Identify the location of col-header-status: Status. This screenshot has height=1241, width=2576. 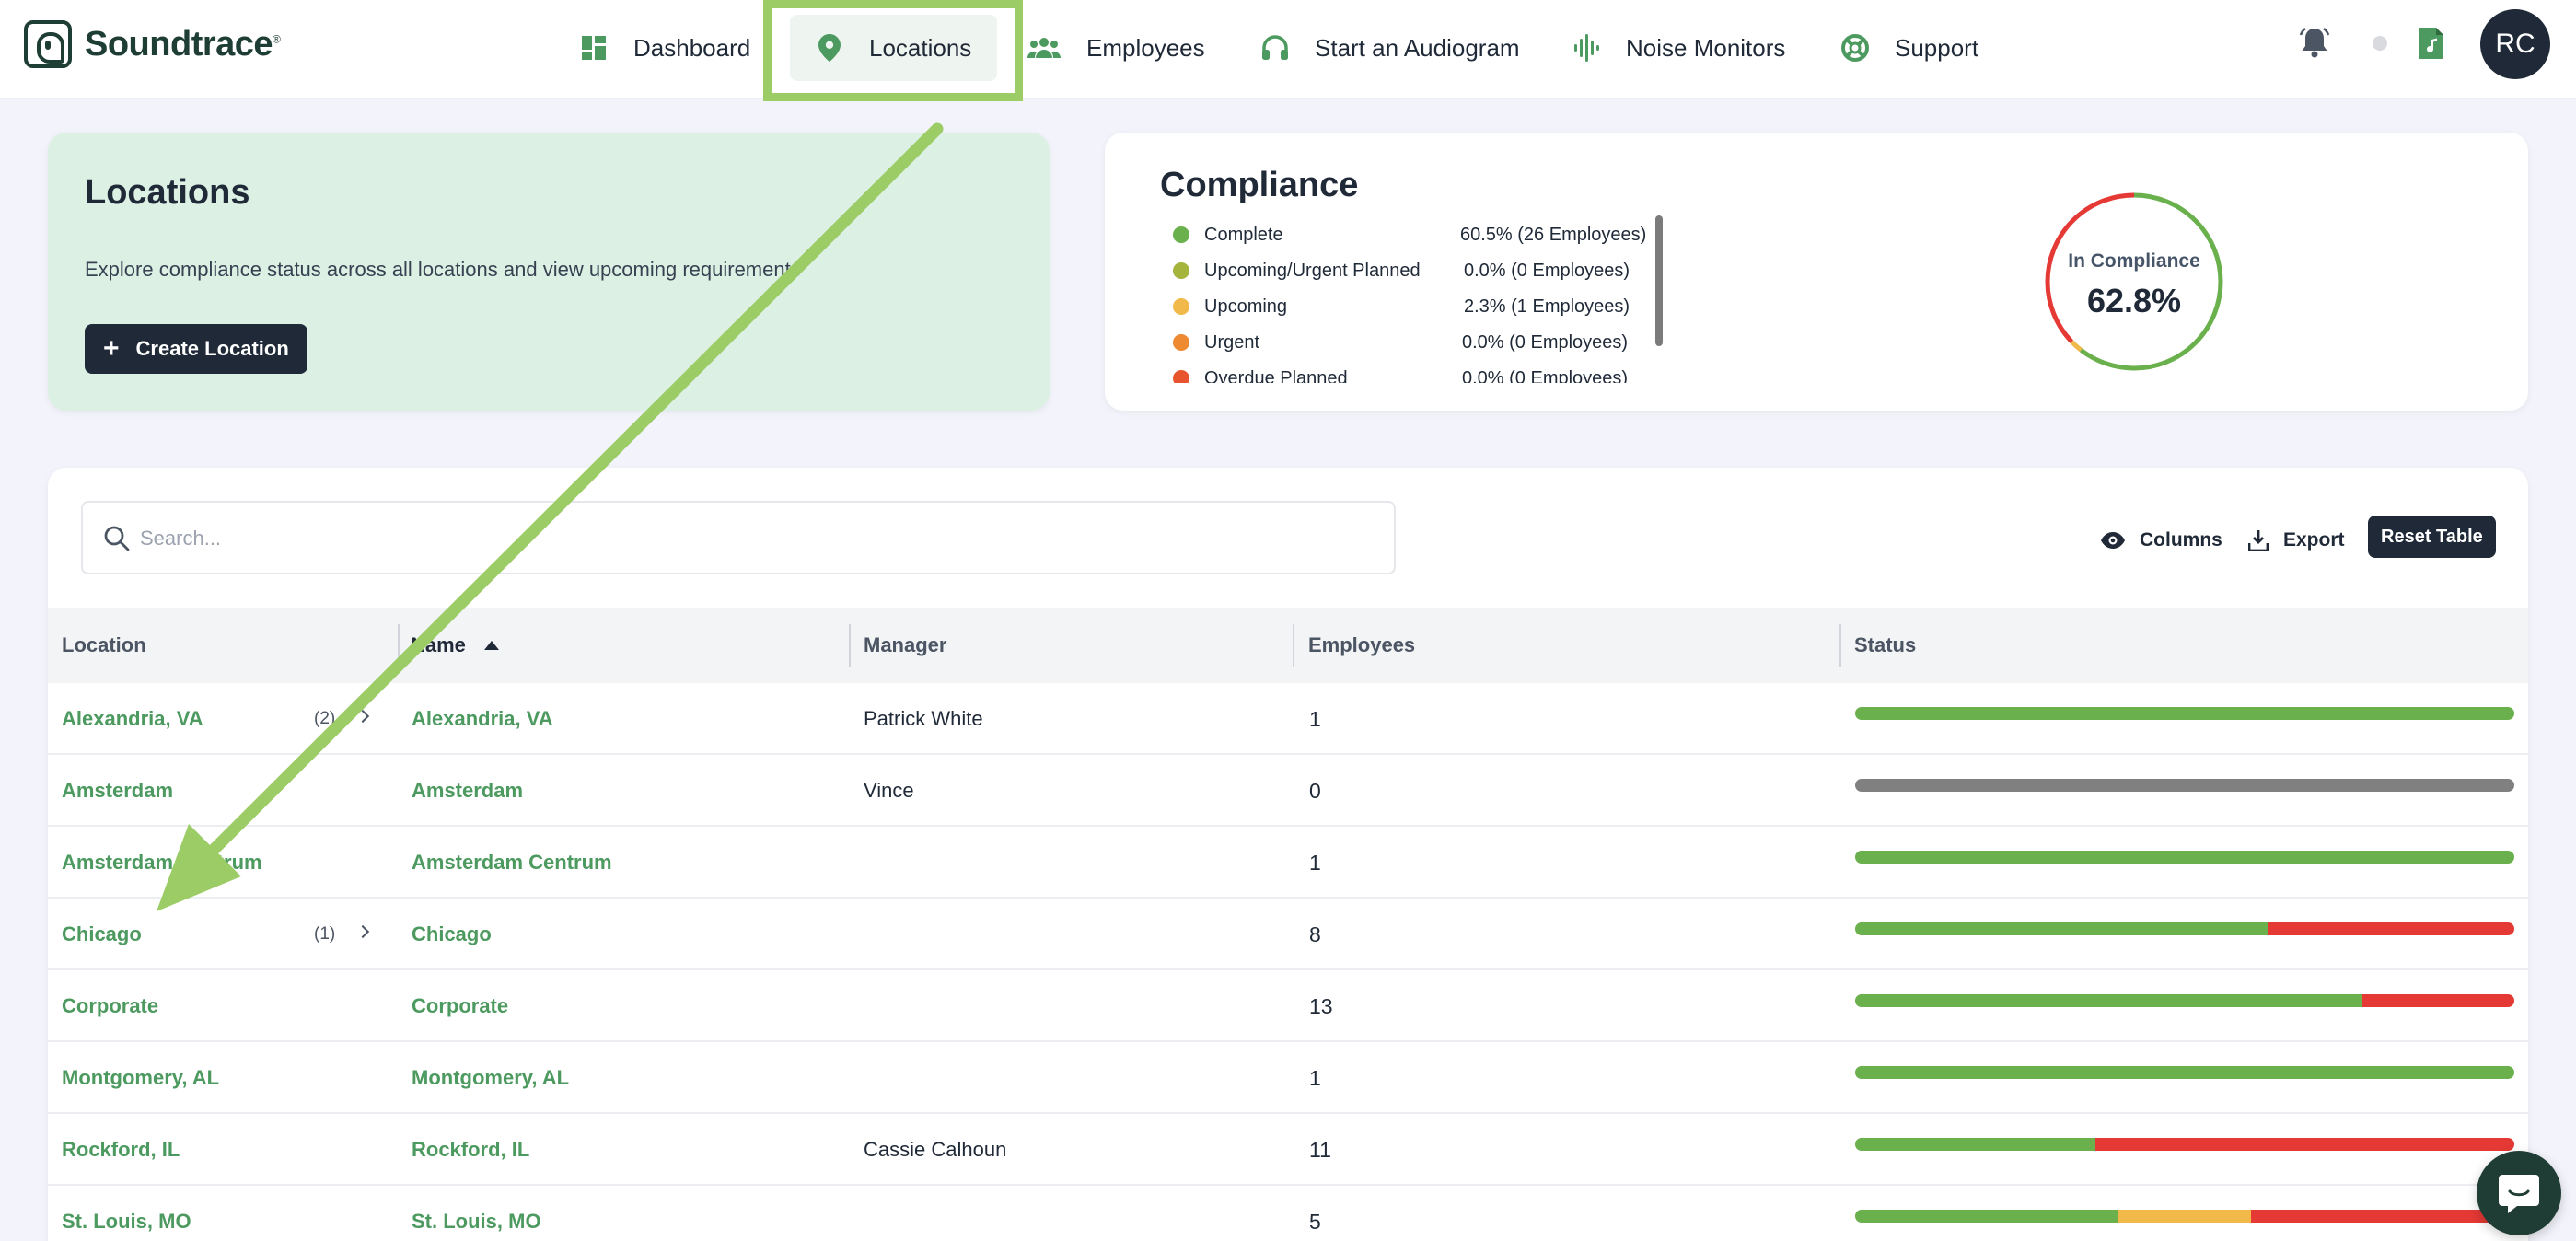
(1885, 644).